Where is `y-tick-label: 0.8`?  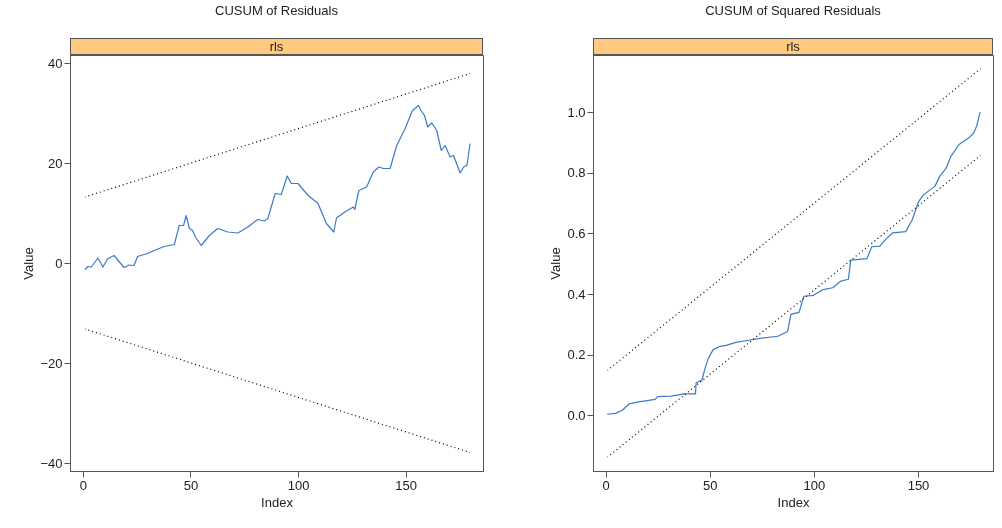 y-tick-label: 0.8 is located at coordinates (576, 173).